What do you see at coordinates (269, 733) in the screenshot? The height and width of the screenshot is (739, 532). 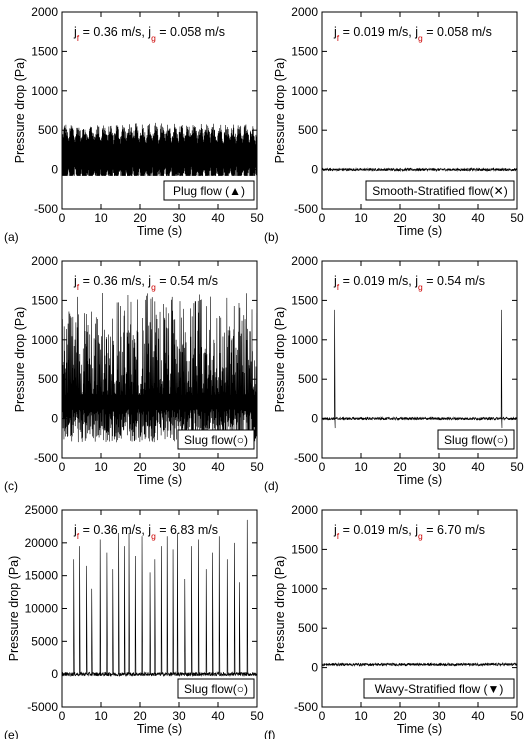 I see `panel-label: (f)` at bounding box center [269, 733].